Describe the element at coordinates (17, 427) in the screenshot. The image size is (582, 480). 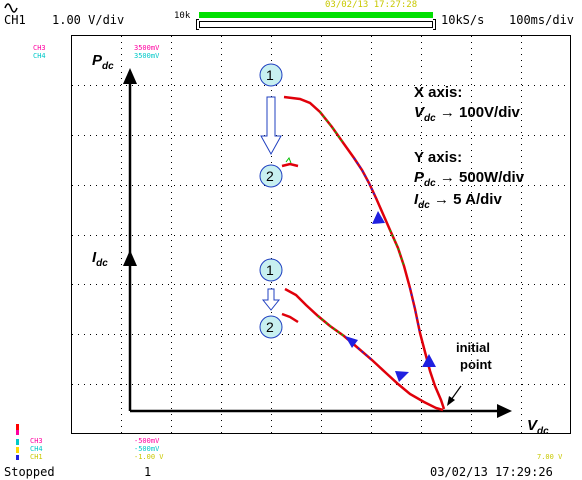
I see `channel-color-red` at that location.